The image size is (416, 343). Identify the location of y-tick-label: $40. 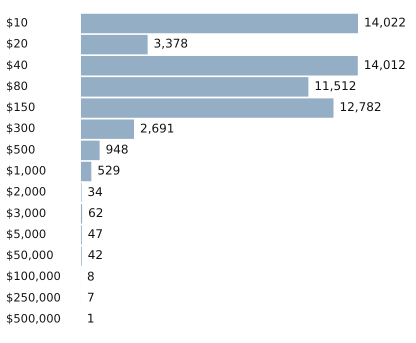
(17, 65).